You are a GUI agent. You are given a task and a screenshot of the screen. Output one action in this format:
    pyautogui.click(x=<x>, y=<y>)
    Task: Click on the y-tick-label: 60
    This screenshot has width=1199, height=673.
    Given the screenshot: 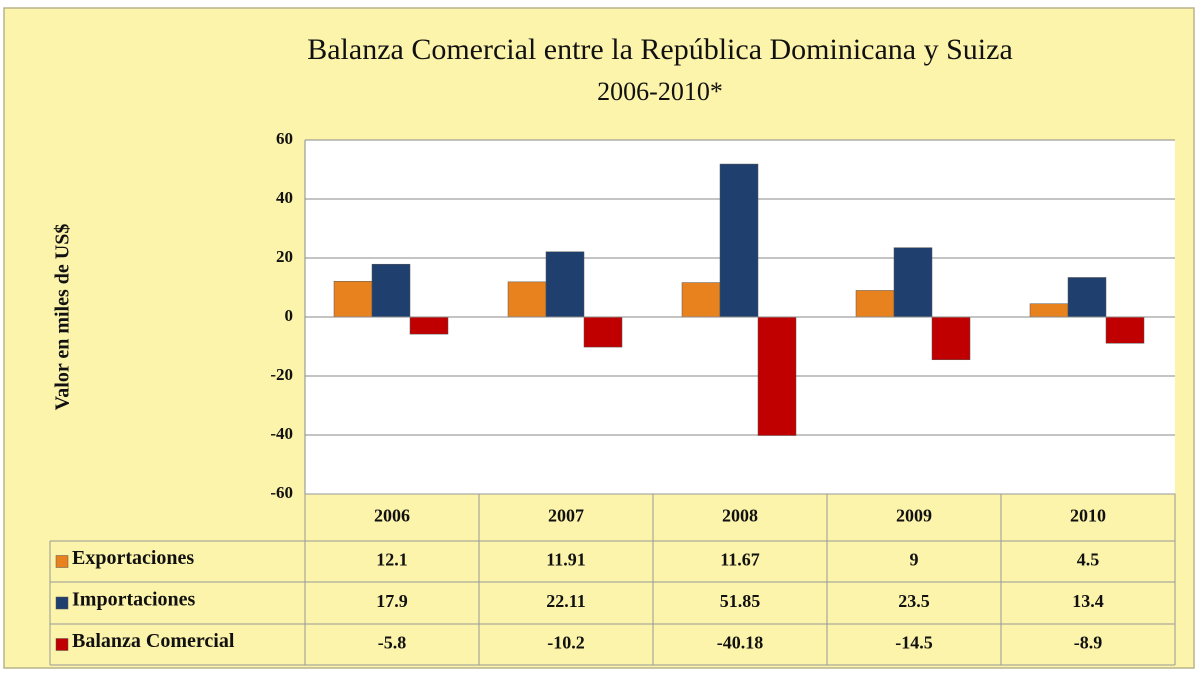 What is the action you would take?
    pyautogui.click(x=284, y=138)
    